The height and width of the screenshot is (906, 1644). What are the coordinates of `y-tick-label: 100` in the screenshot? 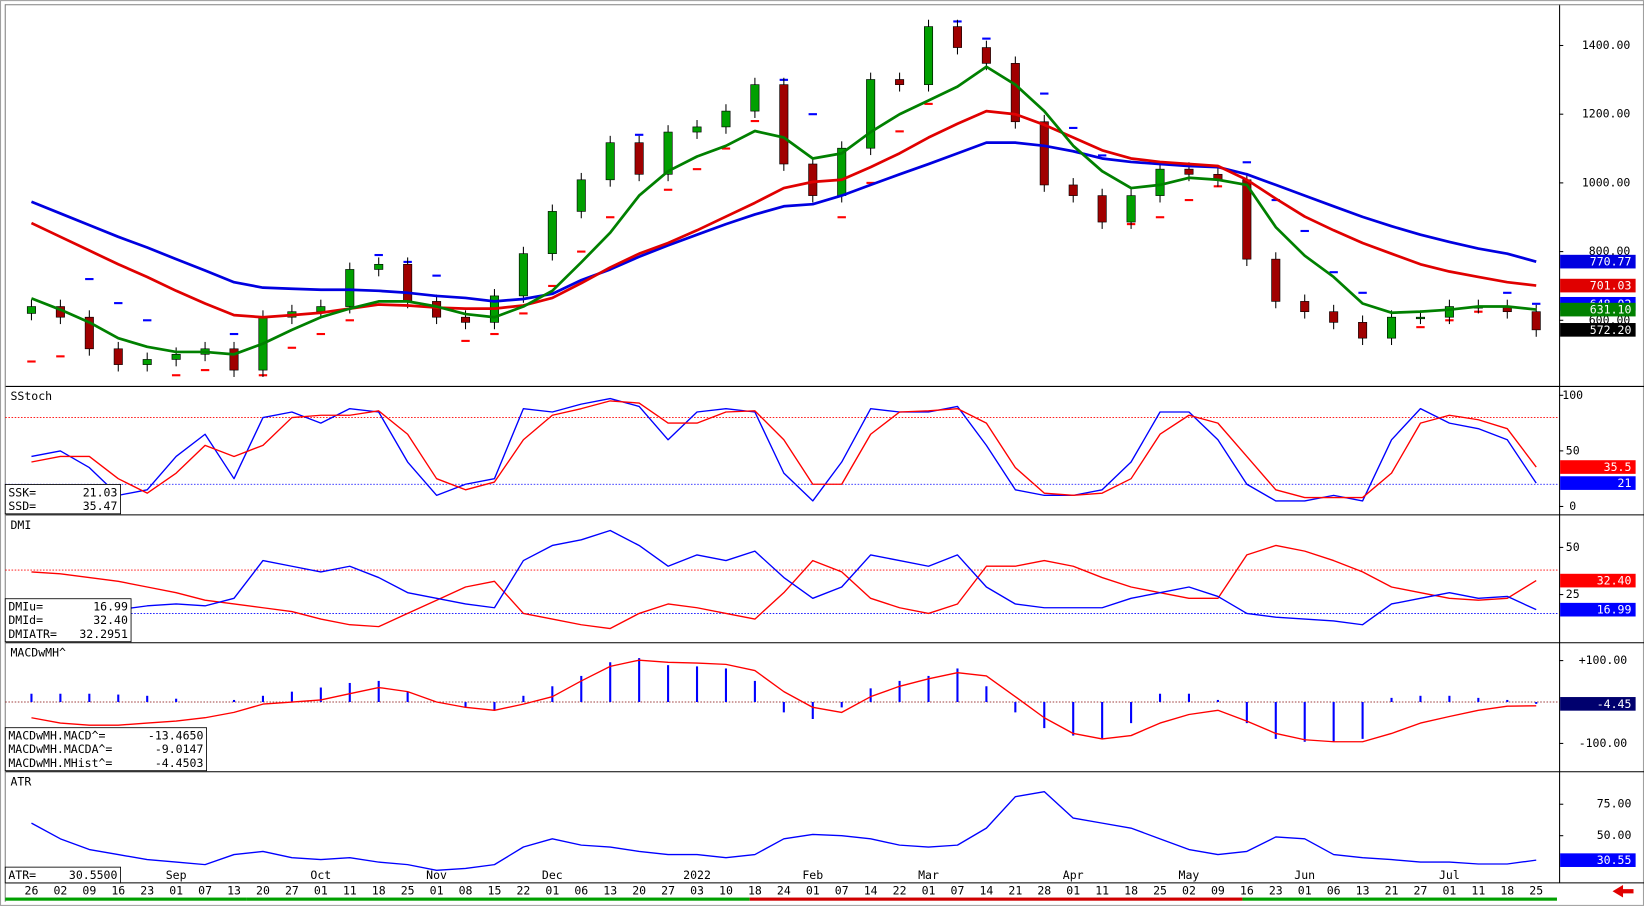 It's located at (1572, 395).